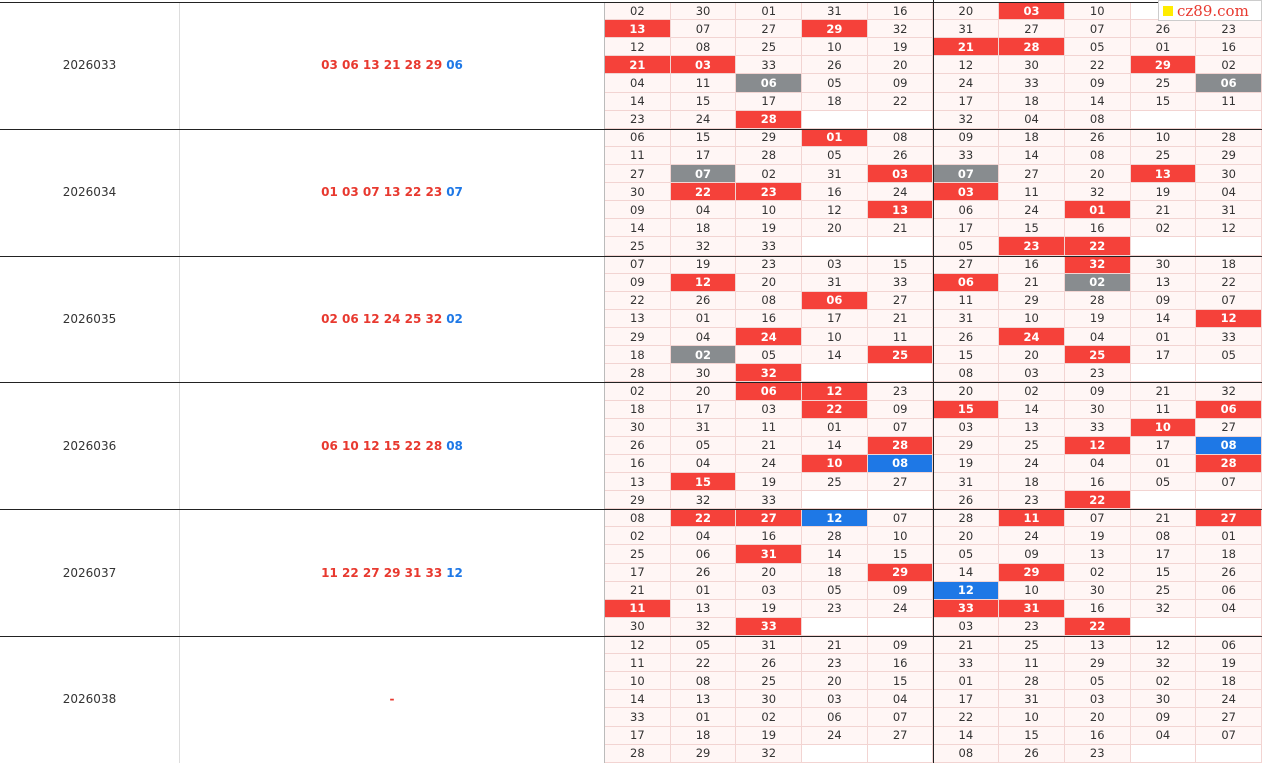  What do you see at coordinates (382, 65) in the screenshot?
I see `red-numbers: 03 06 13 21 28 29` at bounding box center [382, 65].